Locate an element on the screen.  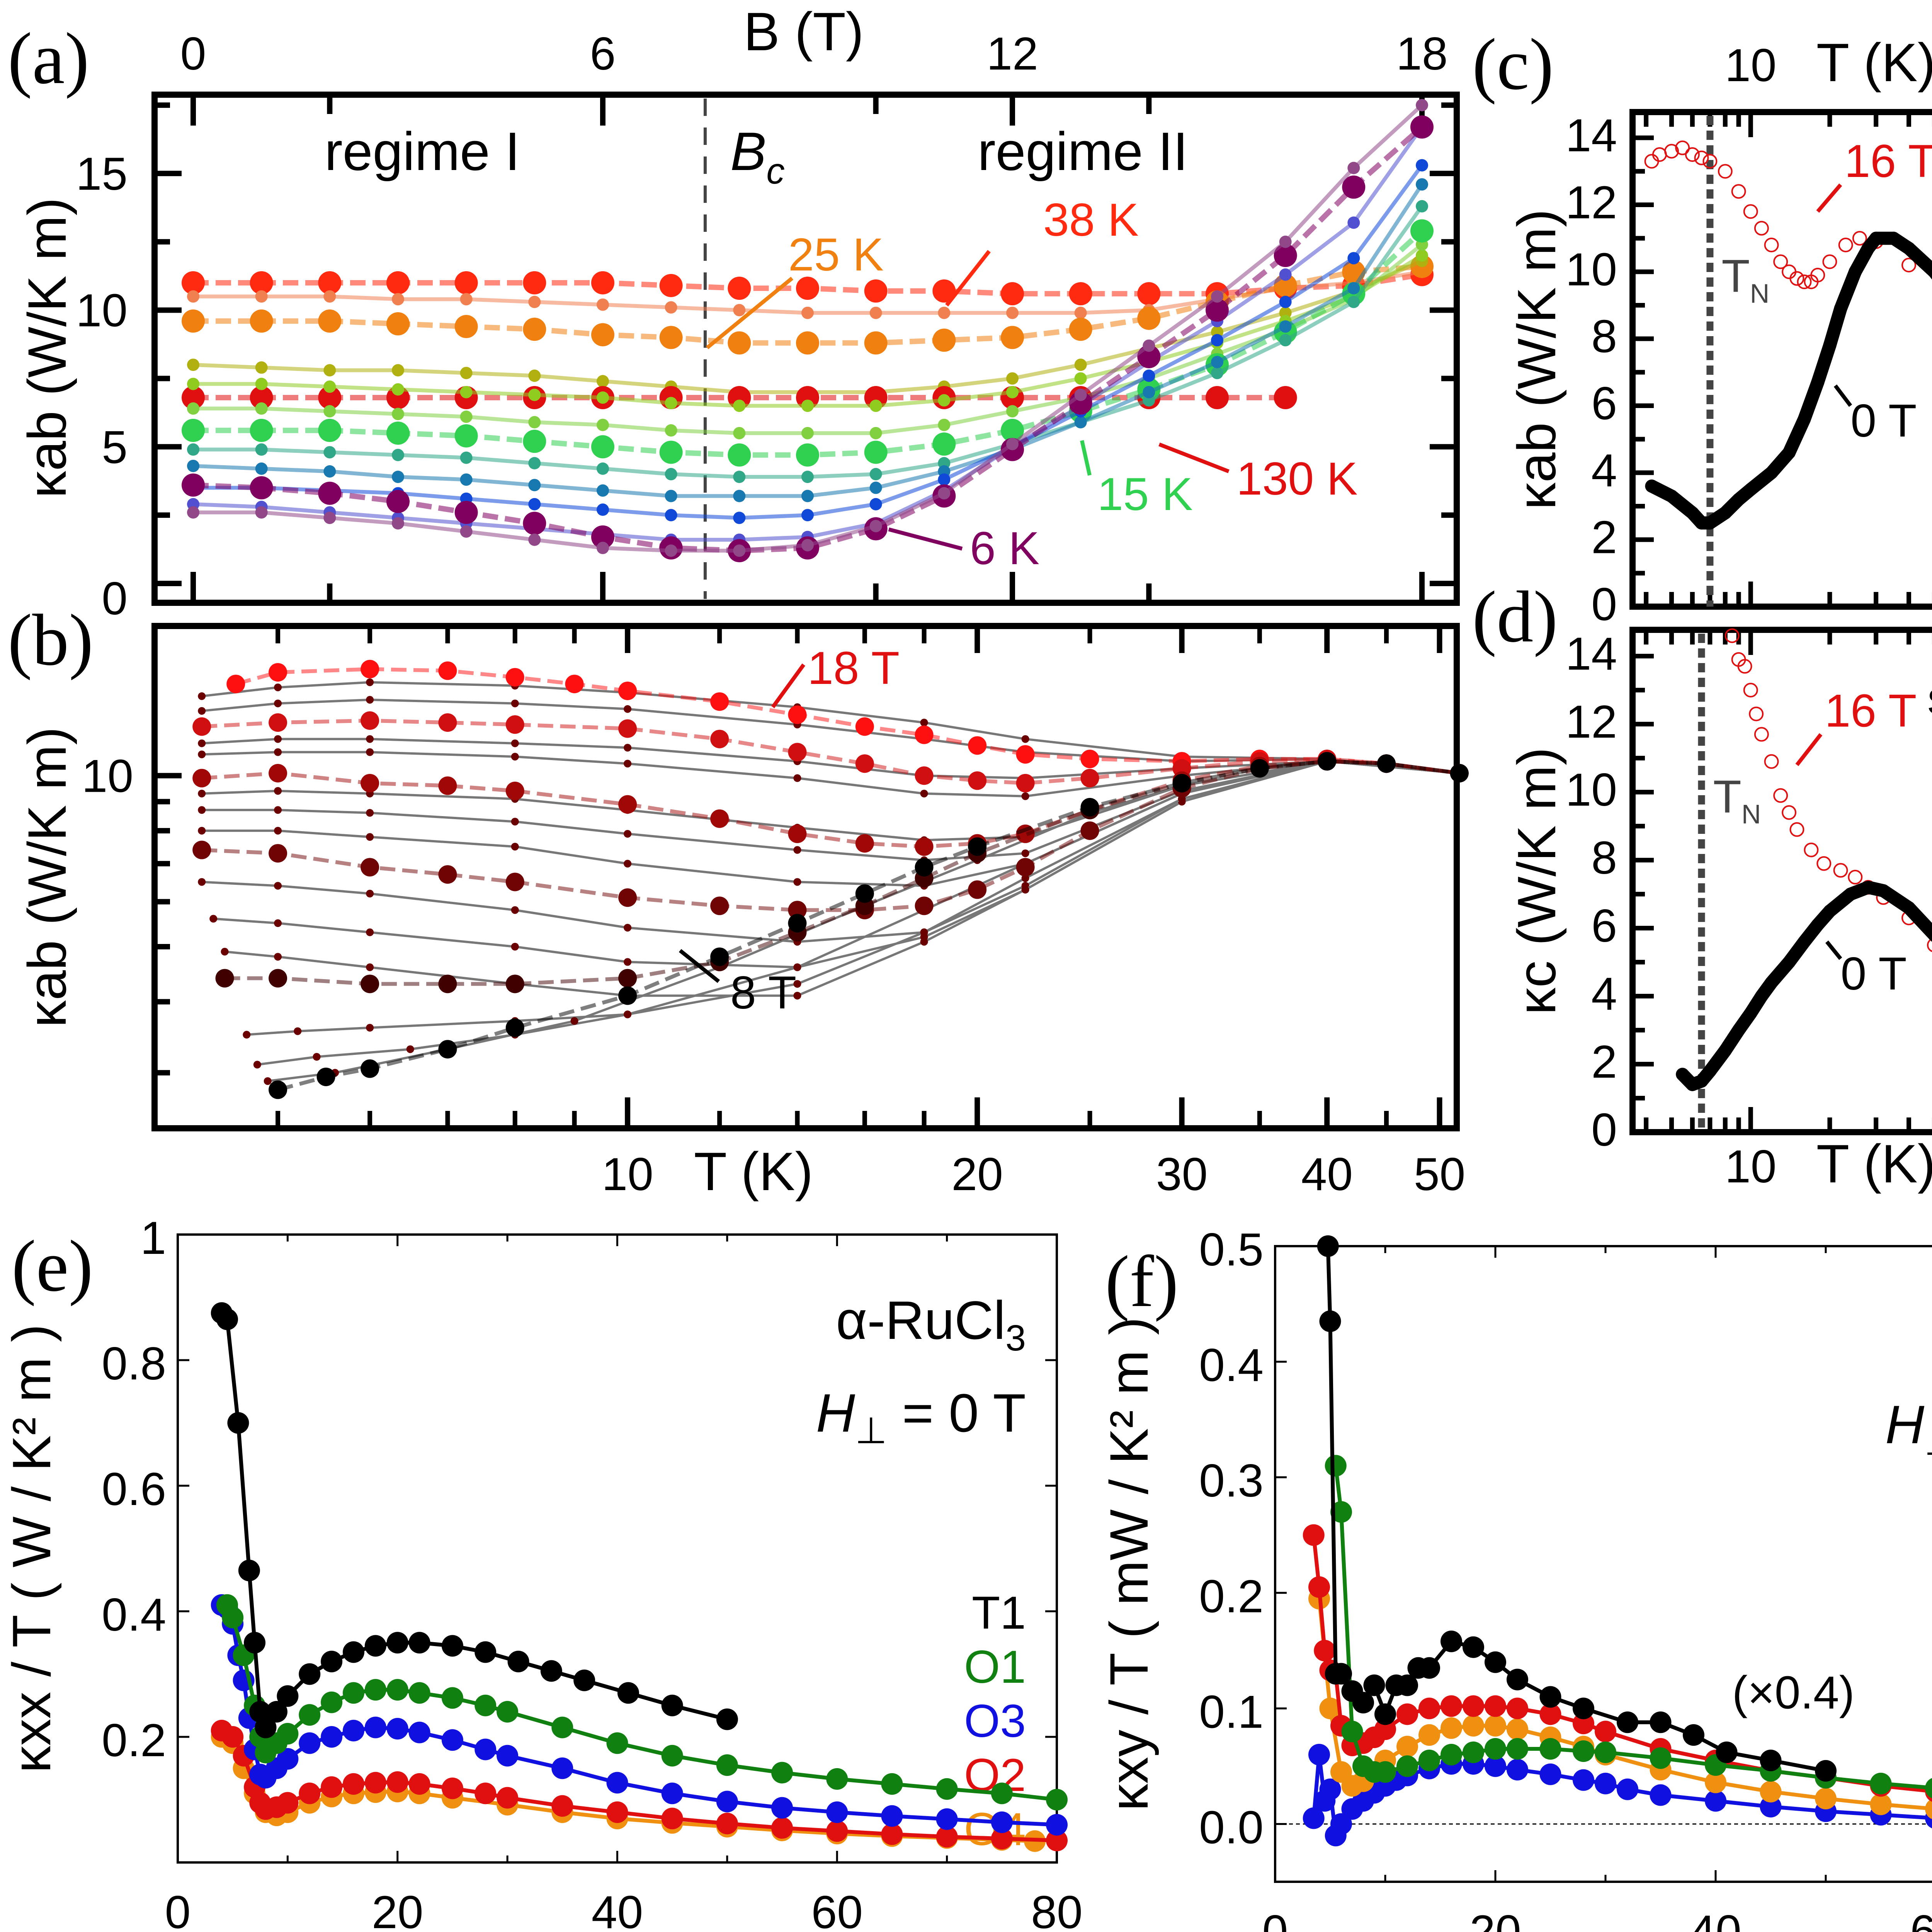
y-tick-label: 0.2 is located at coordinates (134, 1740).